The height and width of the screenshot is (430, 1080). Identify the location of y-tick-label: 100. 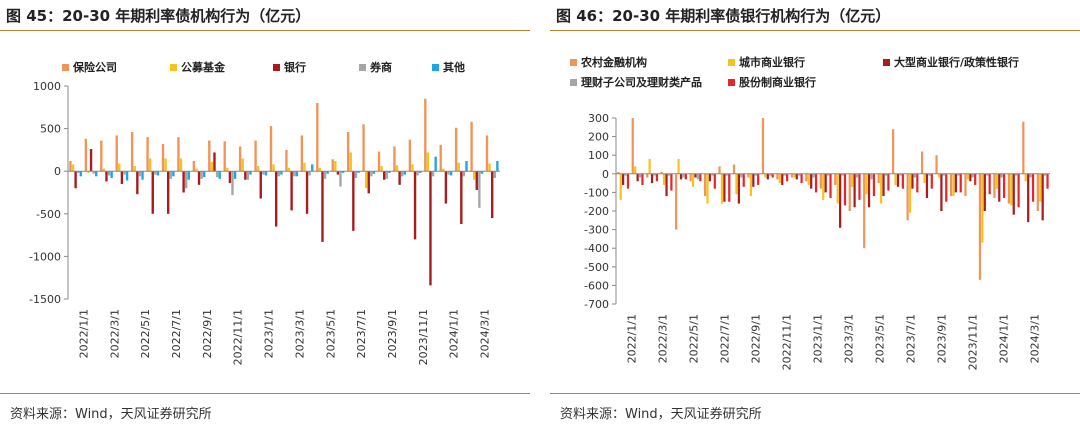
(598, 155).